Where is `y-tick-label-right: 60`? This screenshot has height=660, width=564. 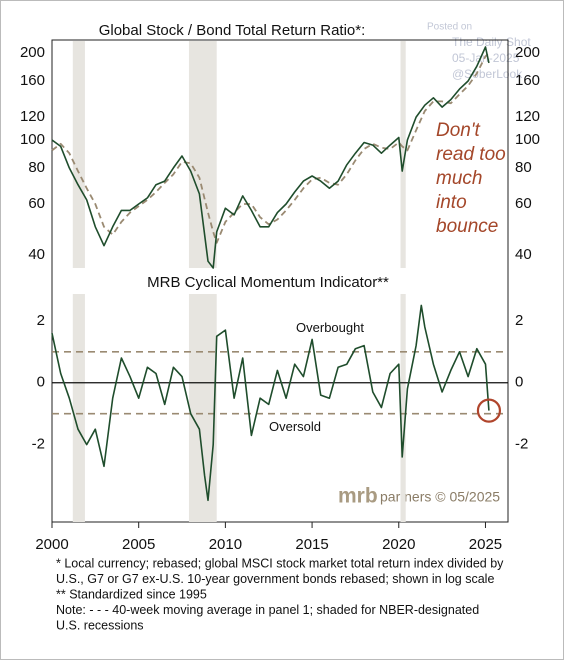 y-tick-label-right: 60 is located at coordinates (523, 203).